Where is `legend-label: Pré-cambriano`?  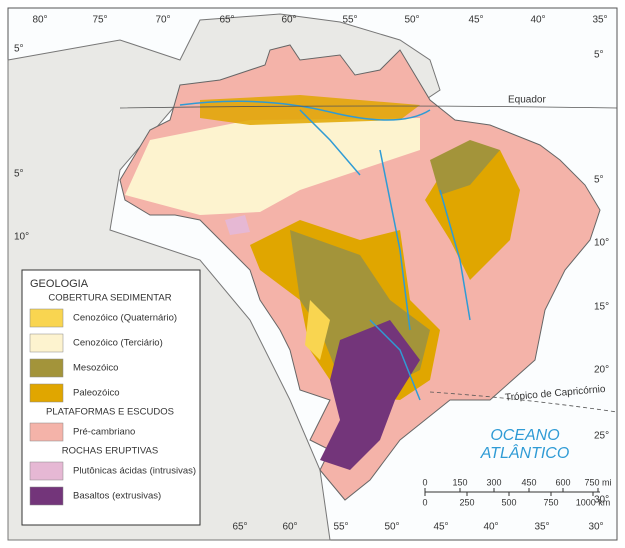 legend-label: Pré-cambriano is located at coordinates (104, 432).